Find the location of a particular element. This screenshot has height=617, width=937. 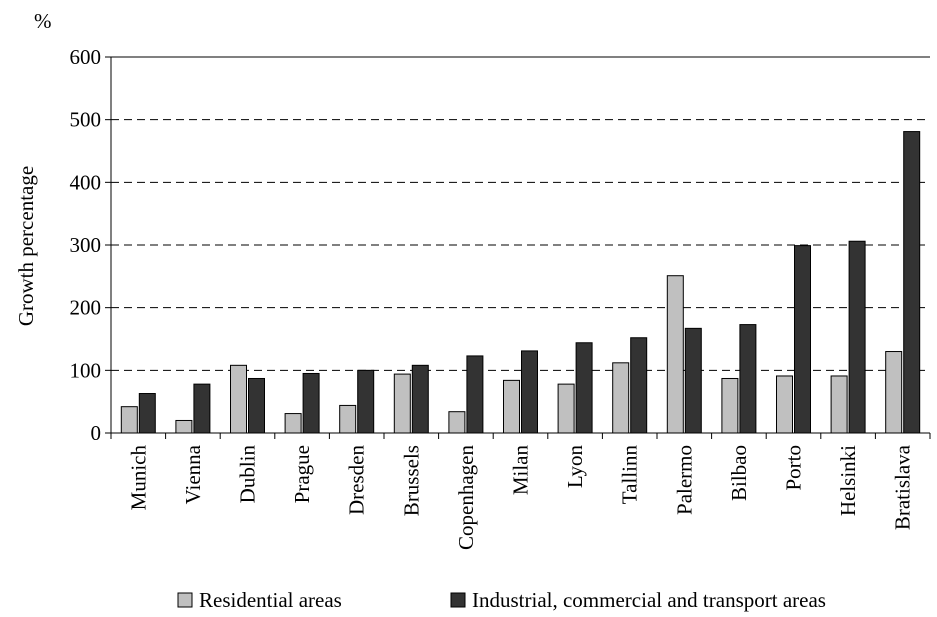

y-tick-label: 100 is located at coordinates (86, 370).